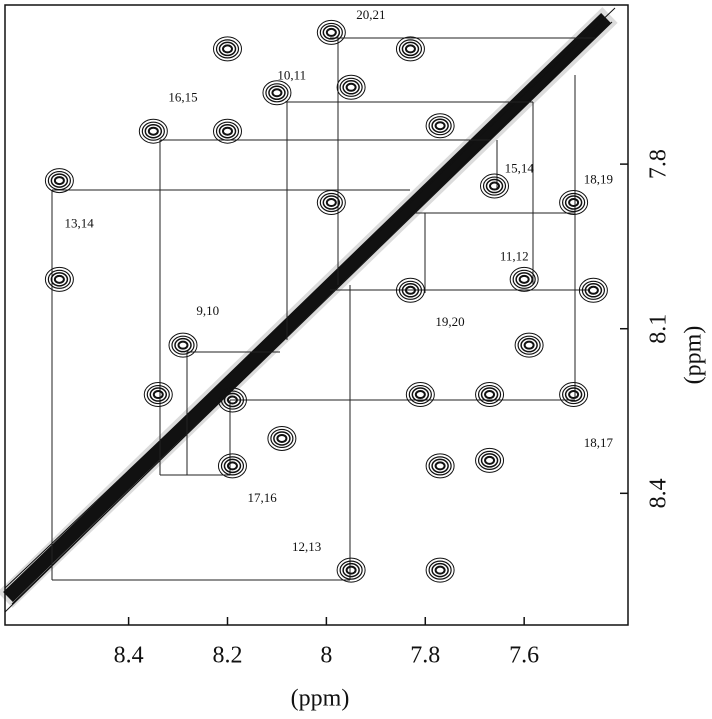  I want to click on peak-label: 20,21, so click(370, 14).